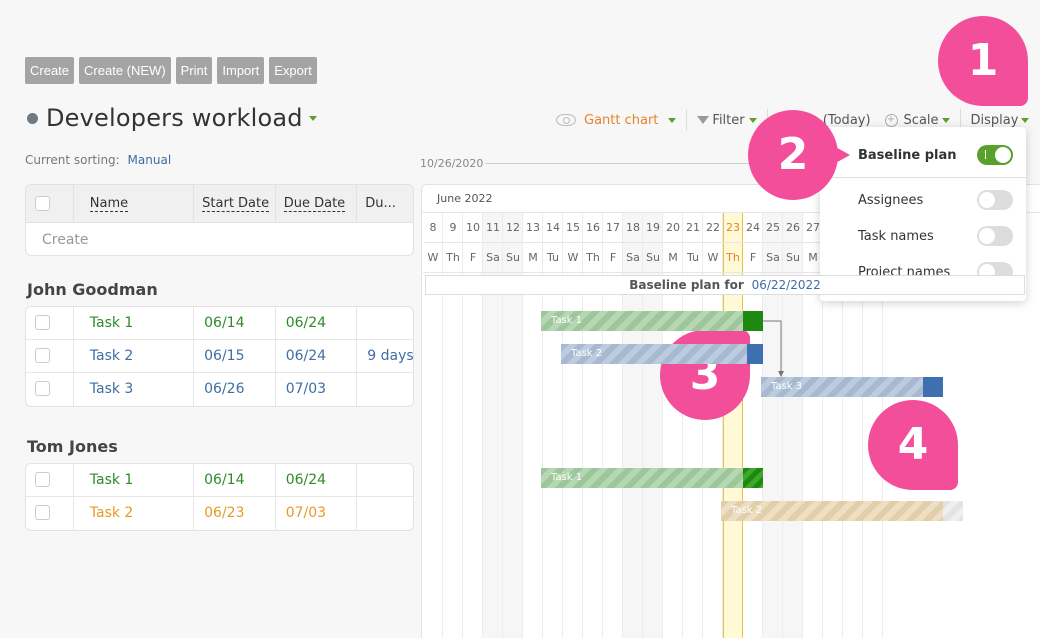  Describe the element at coordinates (72, 160) in the screenshot. I see `sorting-label: Current sorting:` at that location.